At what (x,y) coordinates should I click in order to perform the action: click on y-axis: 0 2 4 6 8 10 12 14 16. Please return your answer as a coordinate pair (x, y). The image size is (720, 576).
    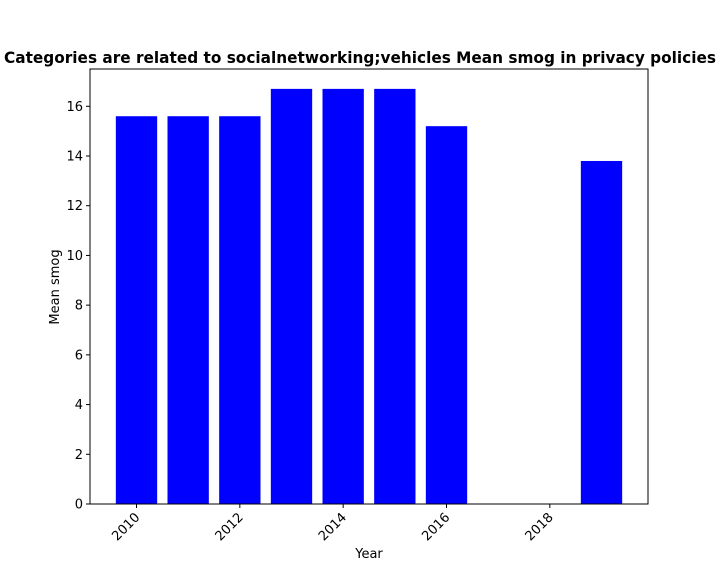
    Looking at the image, I should click on (78, 306).